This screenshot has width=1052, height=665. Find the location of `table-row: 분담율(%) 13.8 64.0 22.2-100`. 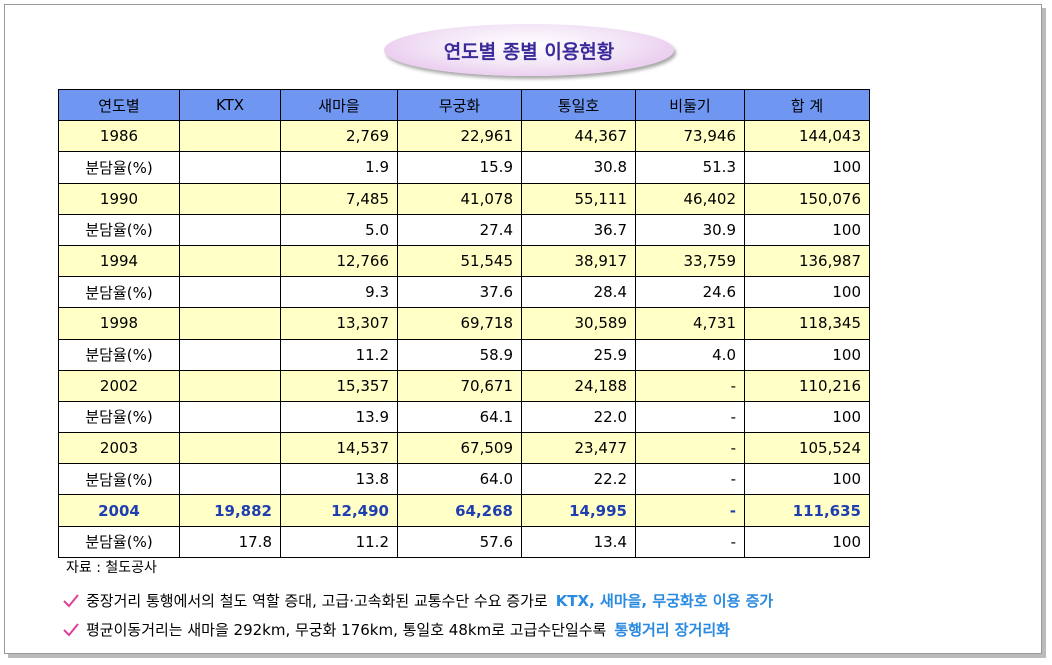

table-row: 분담율(%) 13.8 64.0 22.2-100 is located at coordinates (464, 479).